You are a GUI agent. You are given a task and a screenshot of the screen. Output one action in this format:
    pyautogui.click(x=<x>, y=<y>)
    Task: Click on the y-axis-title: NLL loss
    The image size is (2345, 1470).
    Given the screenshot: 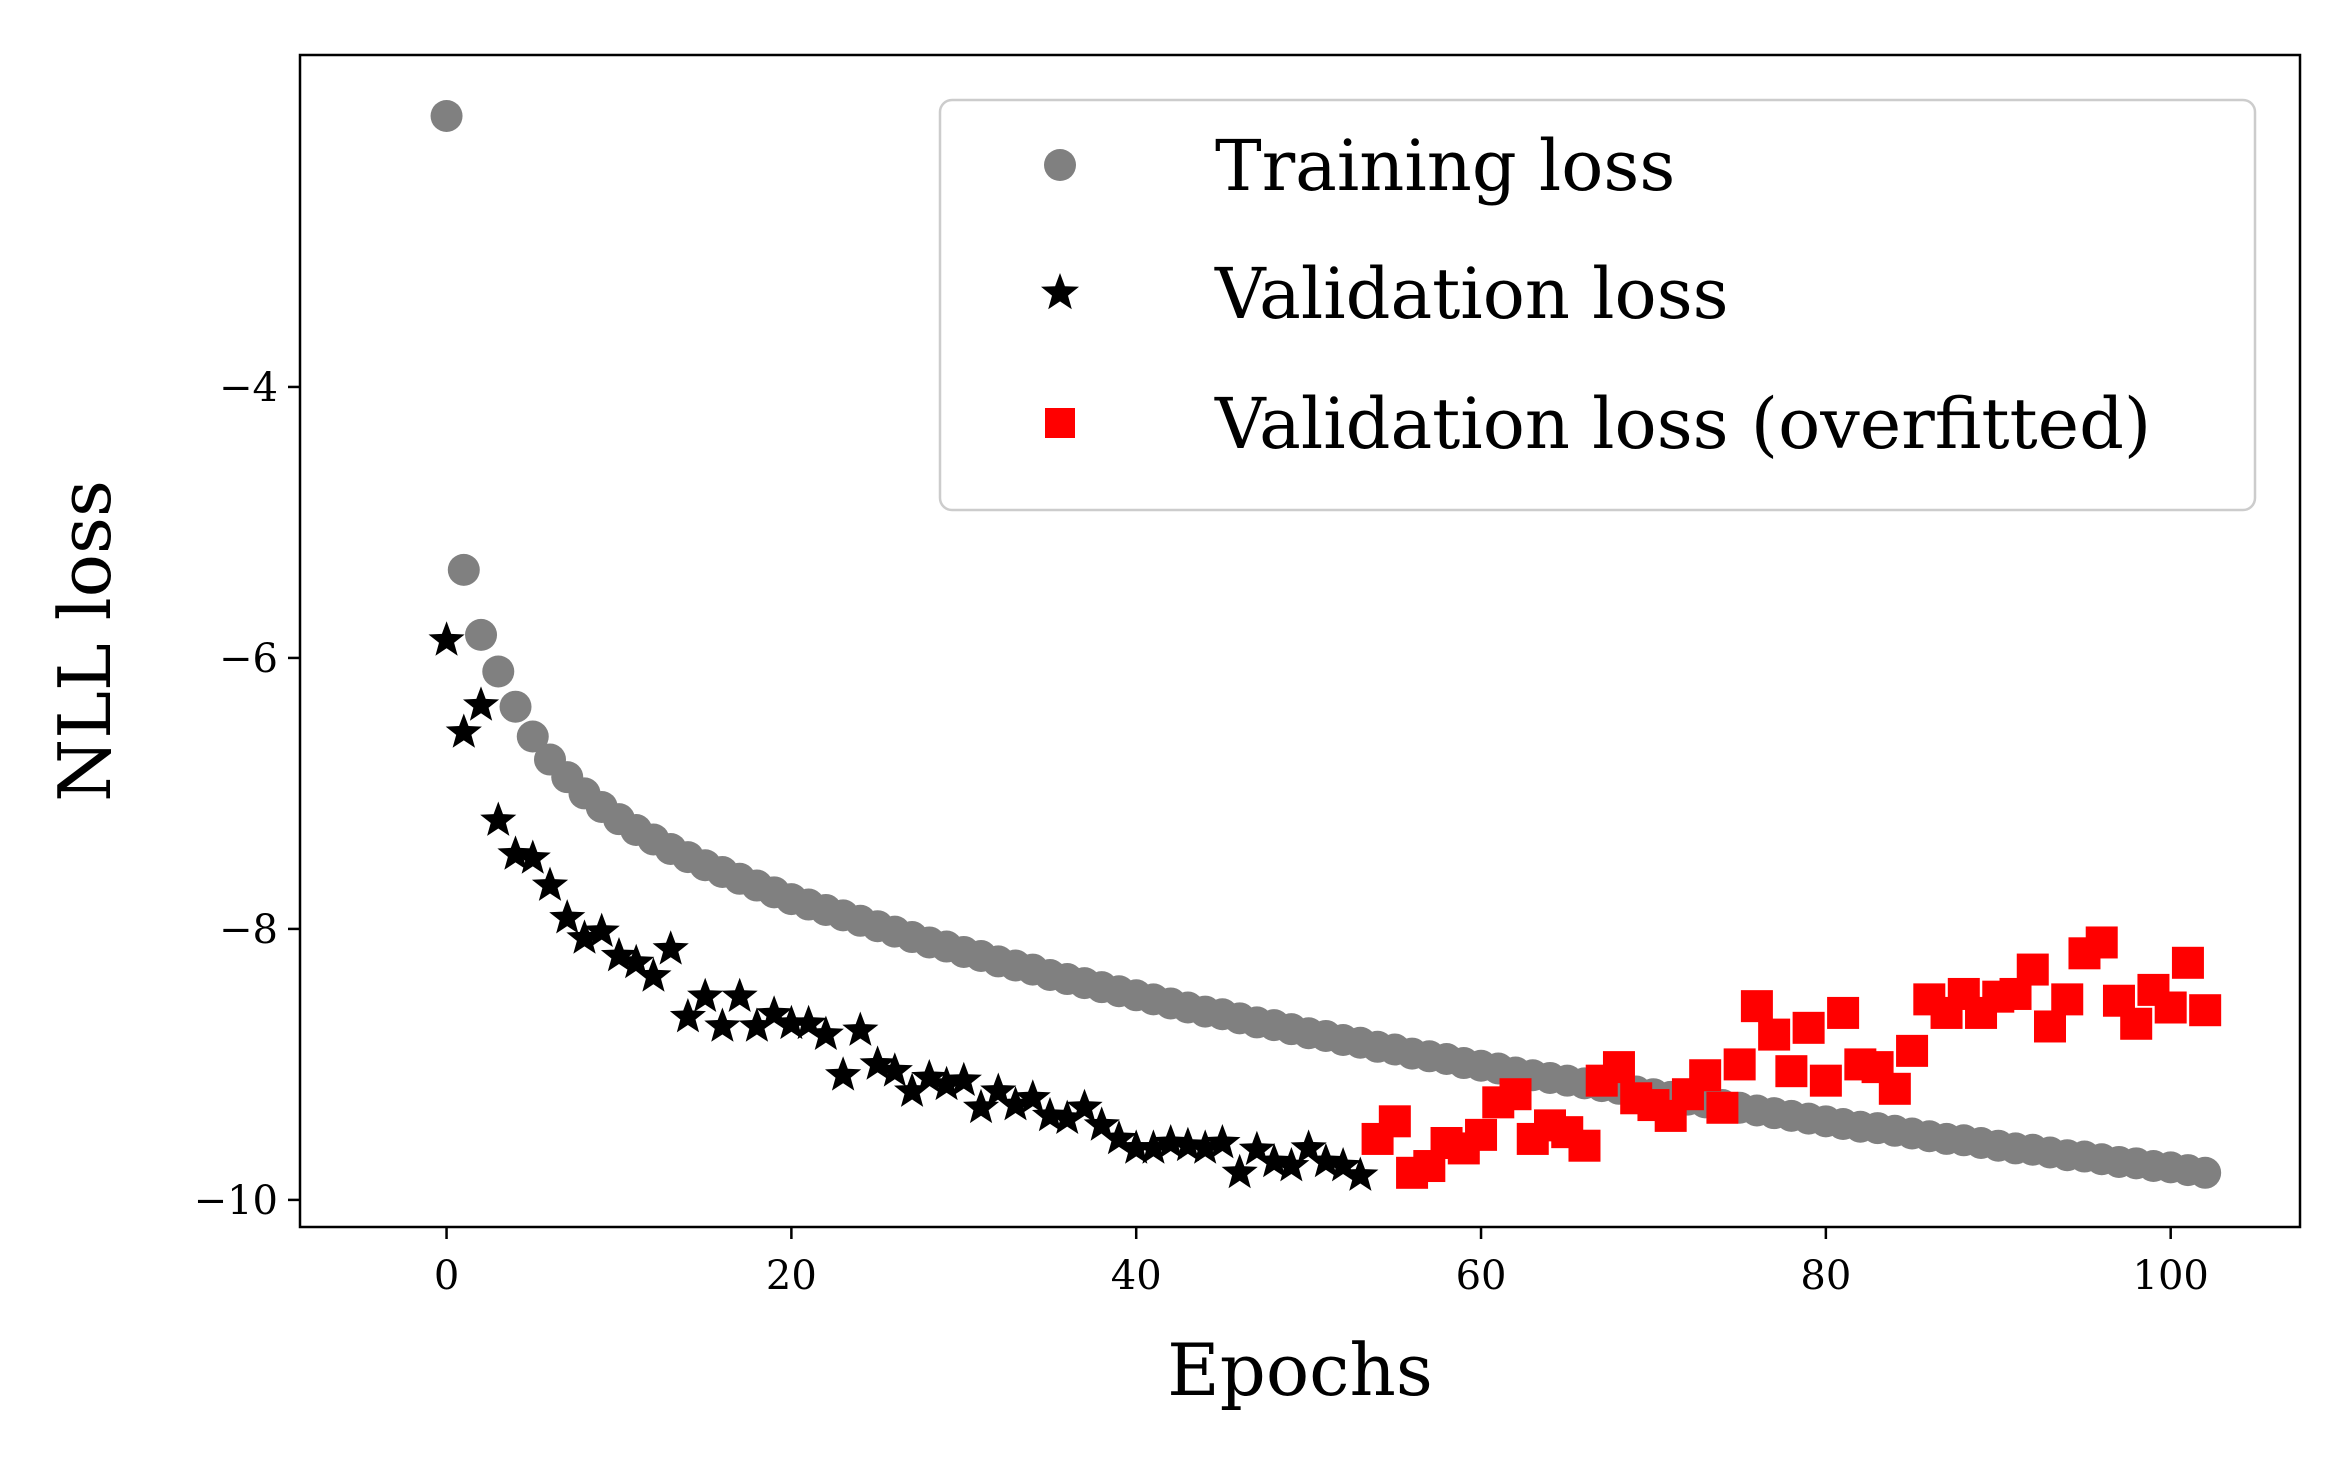 What is the action you would take?
    pyautogui.click(x=85, y=641)
    